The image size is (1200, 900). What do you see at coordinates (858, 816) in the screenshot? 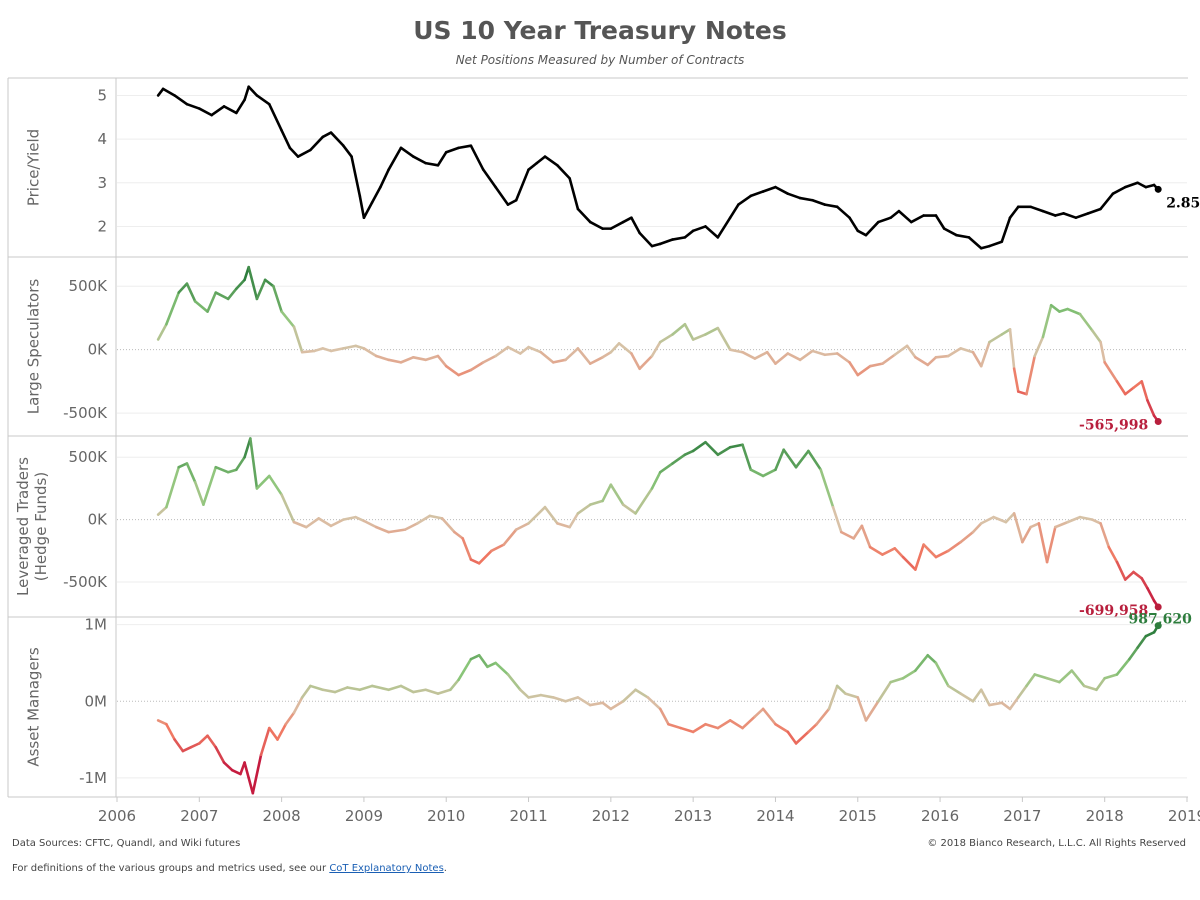
I see `x-tick-label: 2015` at bounding box center [858, 816].